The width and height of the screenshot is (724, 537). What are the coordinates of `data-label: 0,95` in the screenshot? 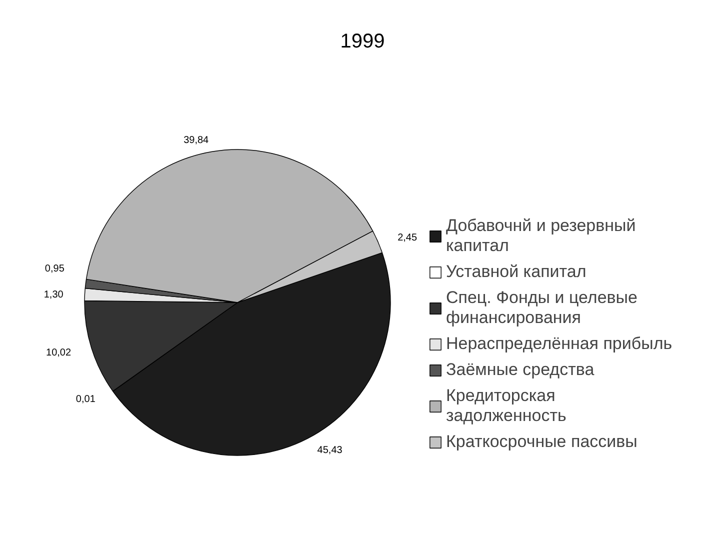 It's located at (54, 268).